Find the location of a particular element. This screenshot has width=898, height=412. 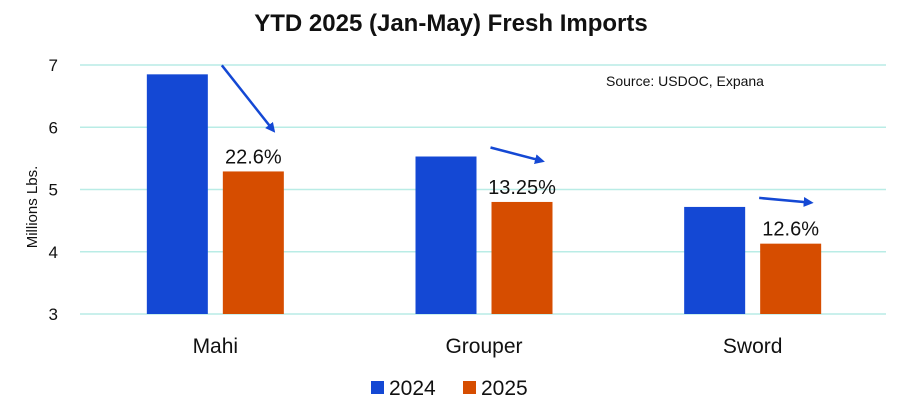

bar-sword-2025 is located at coordinates (791, 278).